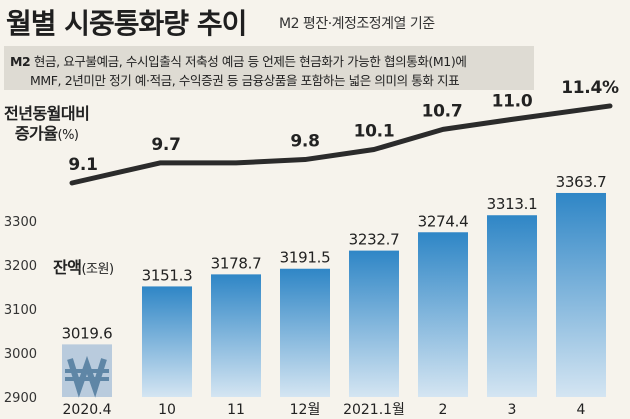  I want to click on balance-label-text: 잔액, so click(67, 267).